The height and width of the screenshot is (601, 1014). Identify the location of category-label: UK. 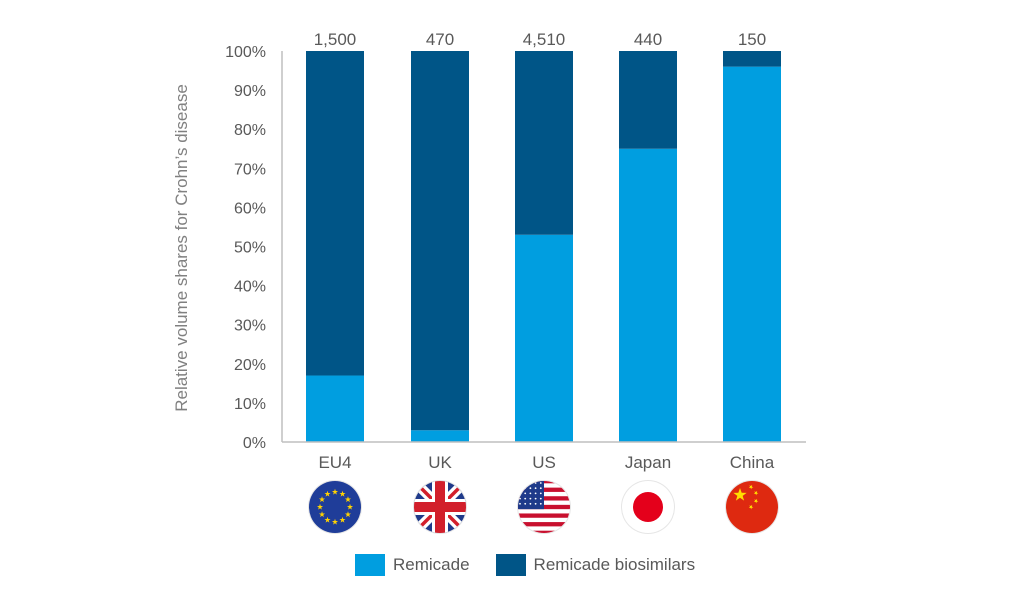
(440, 462).